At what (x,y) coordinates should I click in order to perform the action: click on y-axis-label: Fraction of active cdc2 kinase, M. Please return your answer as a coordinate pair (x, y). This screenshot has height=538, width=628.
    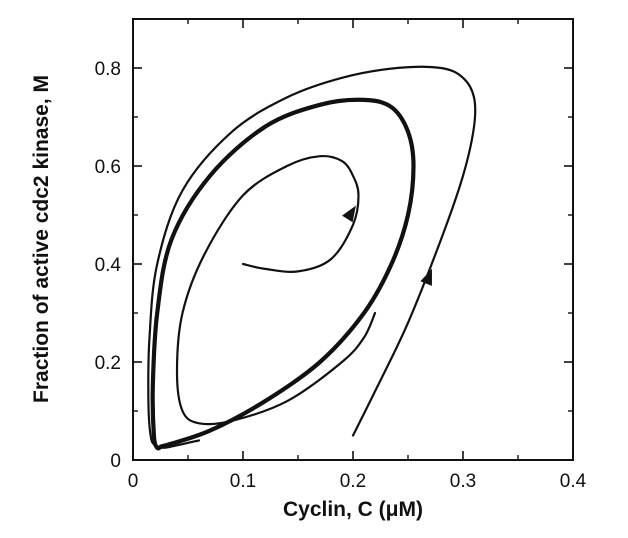
    Looking at the image, I should click on (41, 239).